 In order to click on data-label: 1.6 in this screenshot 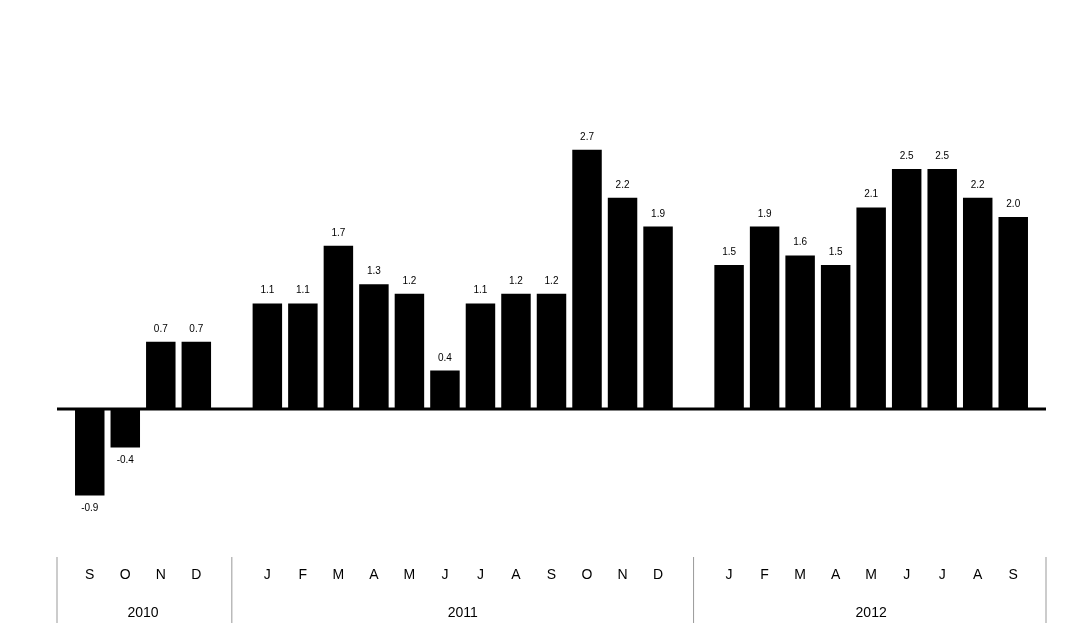, I will do `click(800, 242)`.